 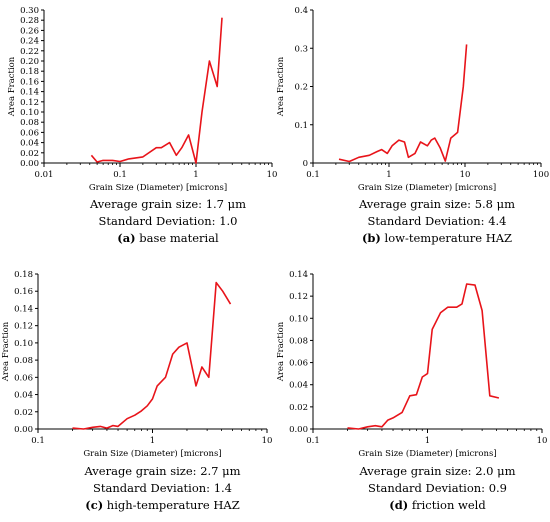 What do you see at coordinates (162, 488) in the screenshot?
I see `caption-stddev: Standard Deviation: 1.4` at bounding box center [162, 488].